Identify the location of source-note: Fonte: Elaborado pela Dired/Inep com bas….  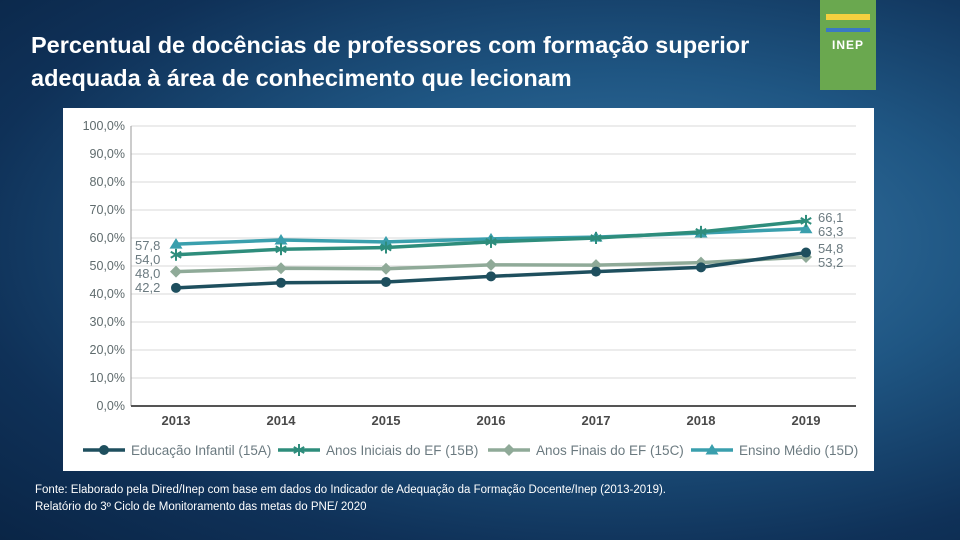
(485, 499).